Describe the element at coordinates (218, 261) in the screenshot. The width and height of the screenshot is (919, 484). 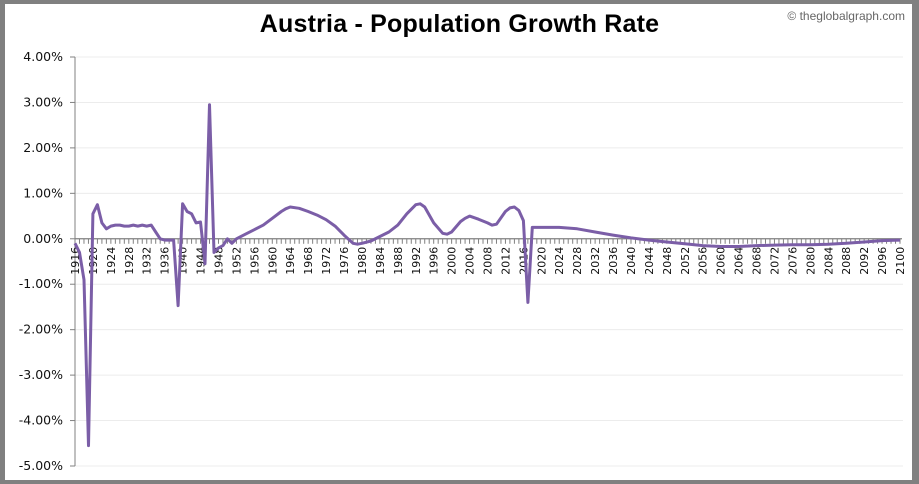
I see `x-tick-label: 1948` at that location.